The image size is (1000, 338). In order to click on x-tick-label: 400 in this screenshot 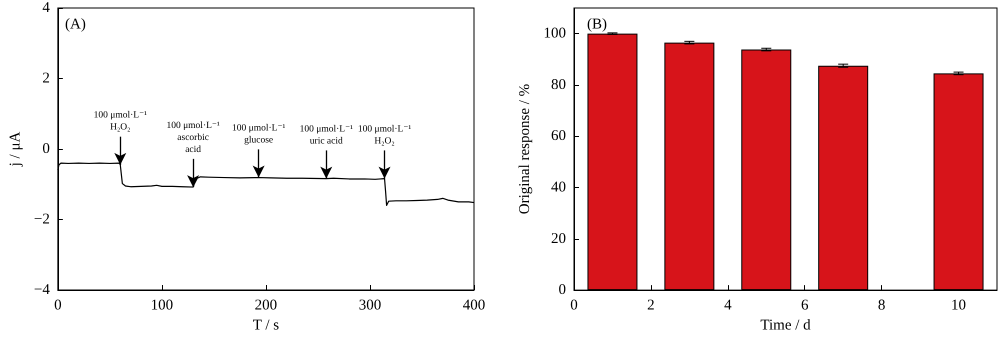, I will do `click(474, 306)`.